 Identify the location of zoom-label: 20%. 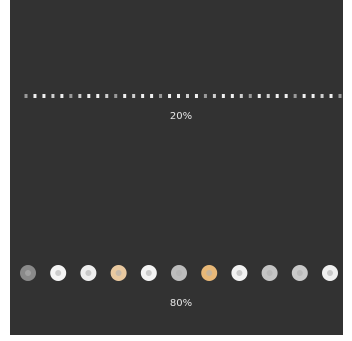
(181, 116).